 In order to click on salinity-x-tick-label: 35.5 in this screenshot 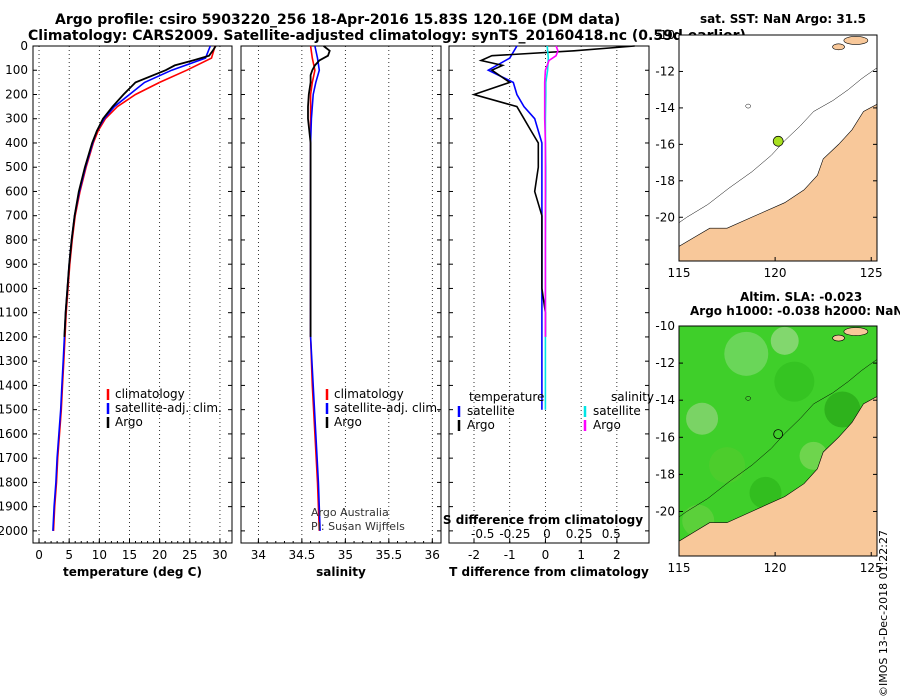, I will do `click(388, 555)`.